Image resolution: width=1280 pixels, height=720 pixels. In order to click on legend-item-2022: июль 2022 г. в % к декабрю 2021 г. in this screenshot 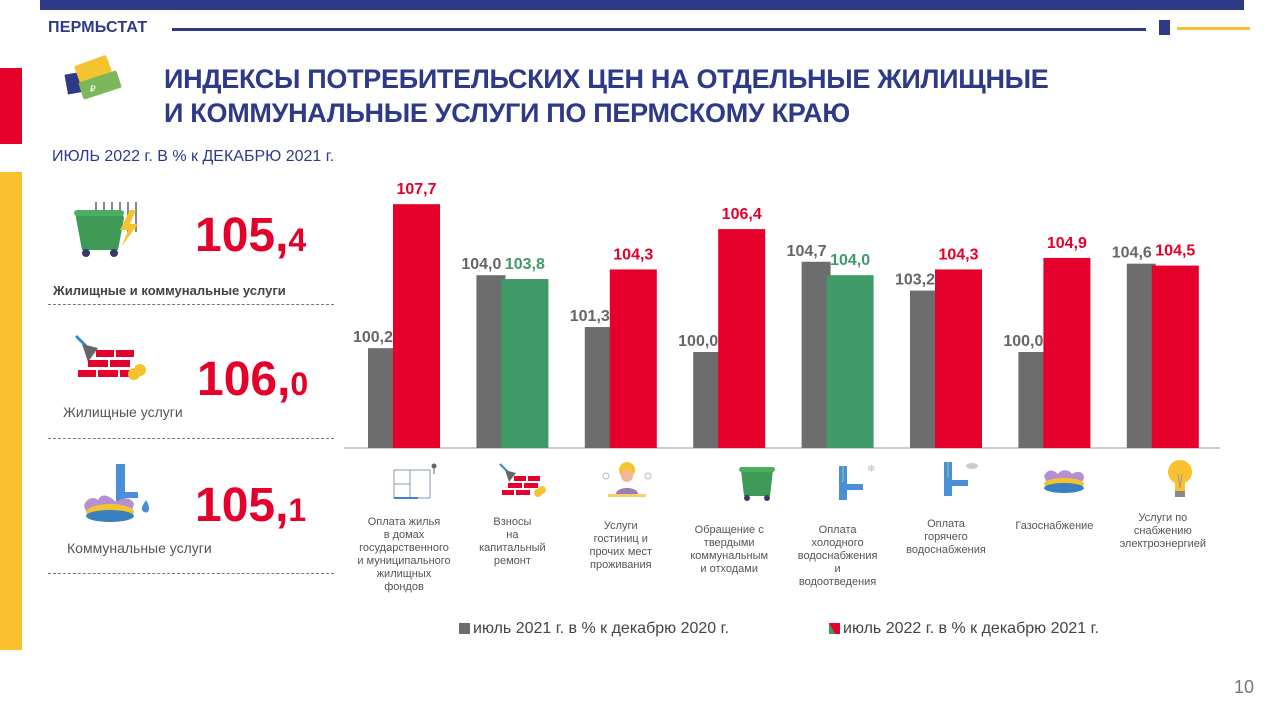, I will do `click(964, 629)`.